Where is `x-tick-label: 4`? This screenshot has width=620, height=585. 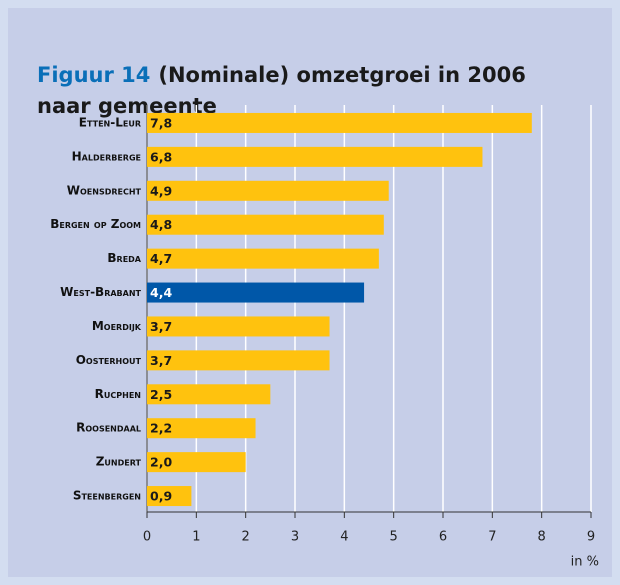 x-tick-label: 4 is located at coordinates (344, 537).